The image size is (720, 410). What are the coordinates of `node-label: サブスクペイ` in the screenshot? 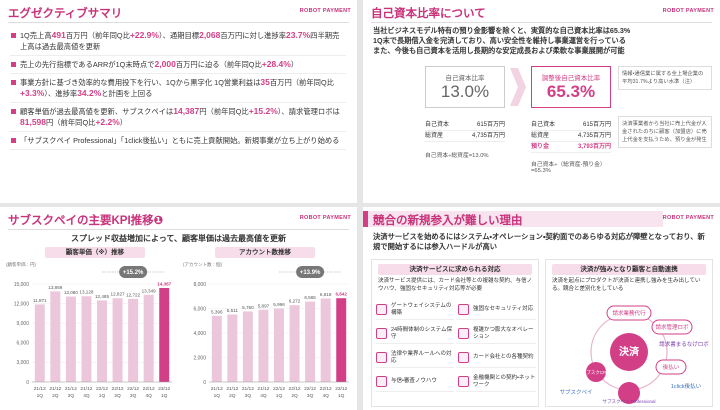 It's located at (575, 392).